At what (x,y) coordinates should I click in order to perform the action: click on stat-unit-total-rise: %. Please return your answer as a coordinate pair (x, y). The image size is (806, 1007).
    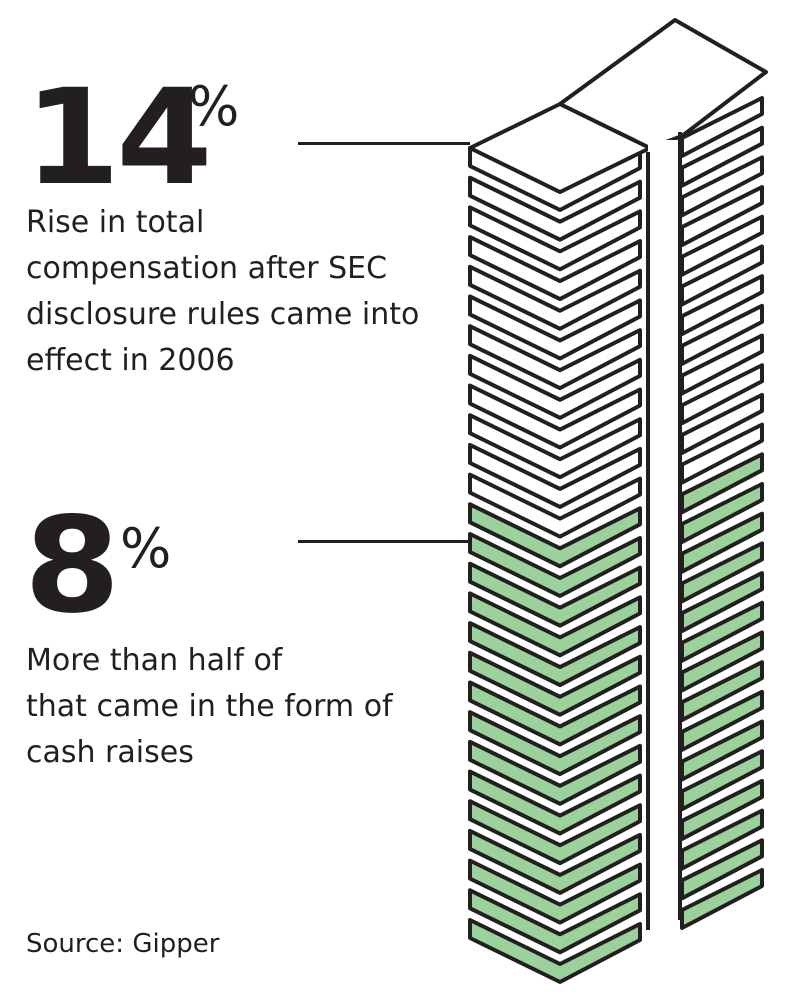
    Looking at the image, I should click on (214, 106).